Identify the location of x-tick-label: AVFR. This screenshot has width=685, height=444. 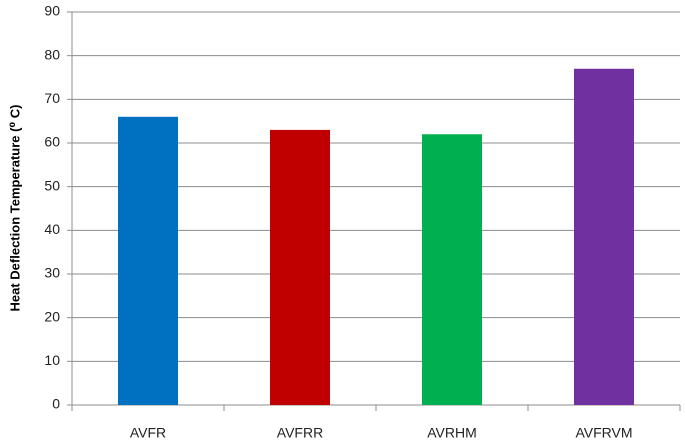
(148, 433).